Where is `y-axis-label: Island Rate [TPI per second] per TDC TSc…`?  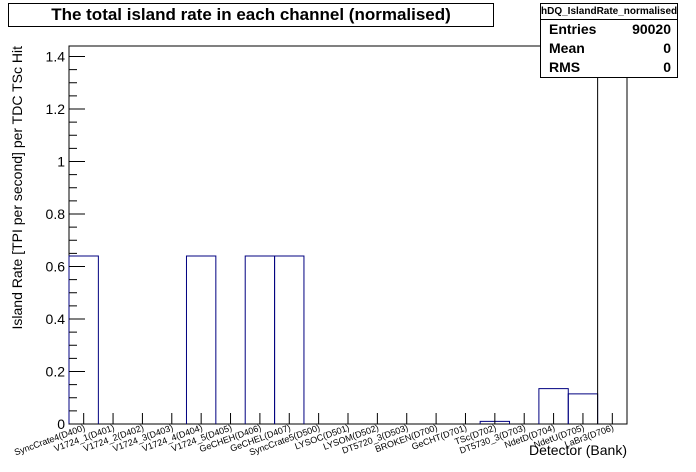 y-axis-label: Island Rate [TPI per second] per TDC TSc… is located at coordinates (17, 188).